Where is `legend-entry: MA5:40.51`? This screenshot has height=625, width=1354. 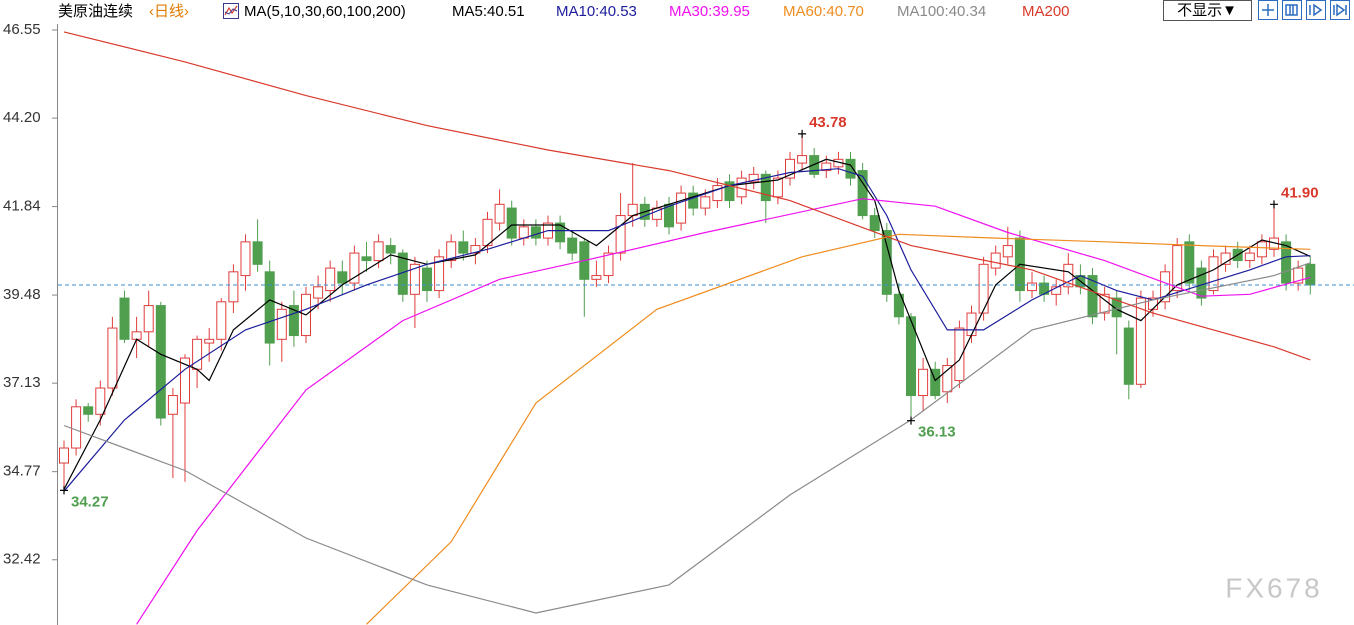 legend-entry: MA5:40.51 is located at coordinates (488, 11).